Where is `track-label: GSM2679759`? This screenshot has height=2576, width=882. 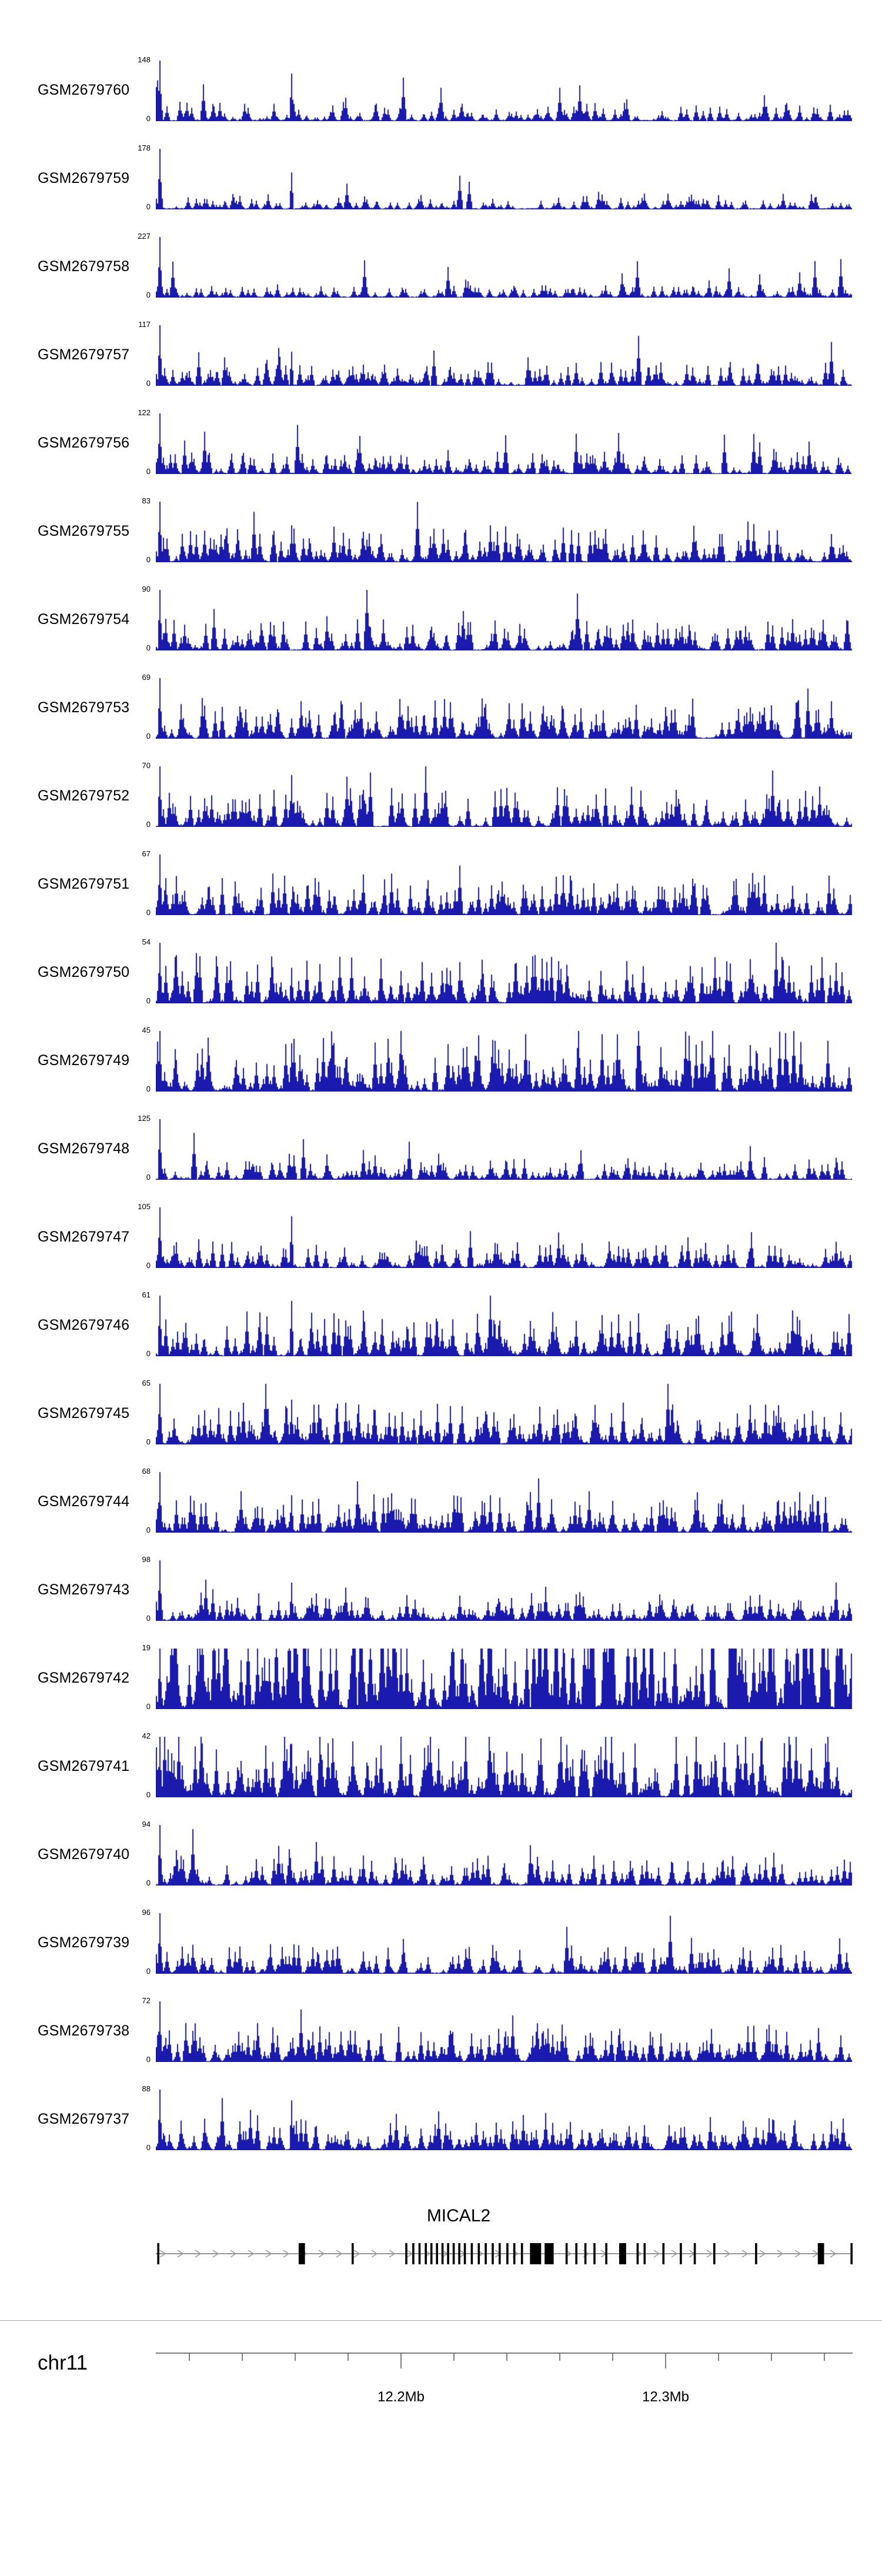
track-label: GSM2679759 is located at coordinates (84, 178).